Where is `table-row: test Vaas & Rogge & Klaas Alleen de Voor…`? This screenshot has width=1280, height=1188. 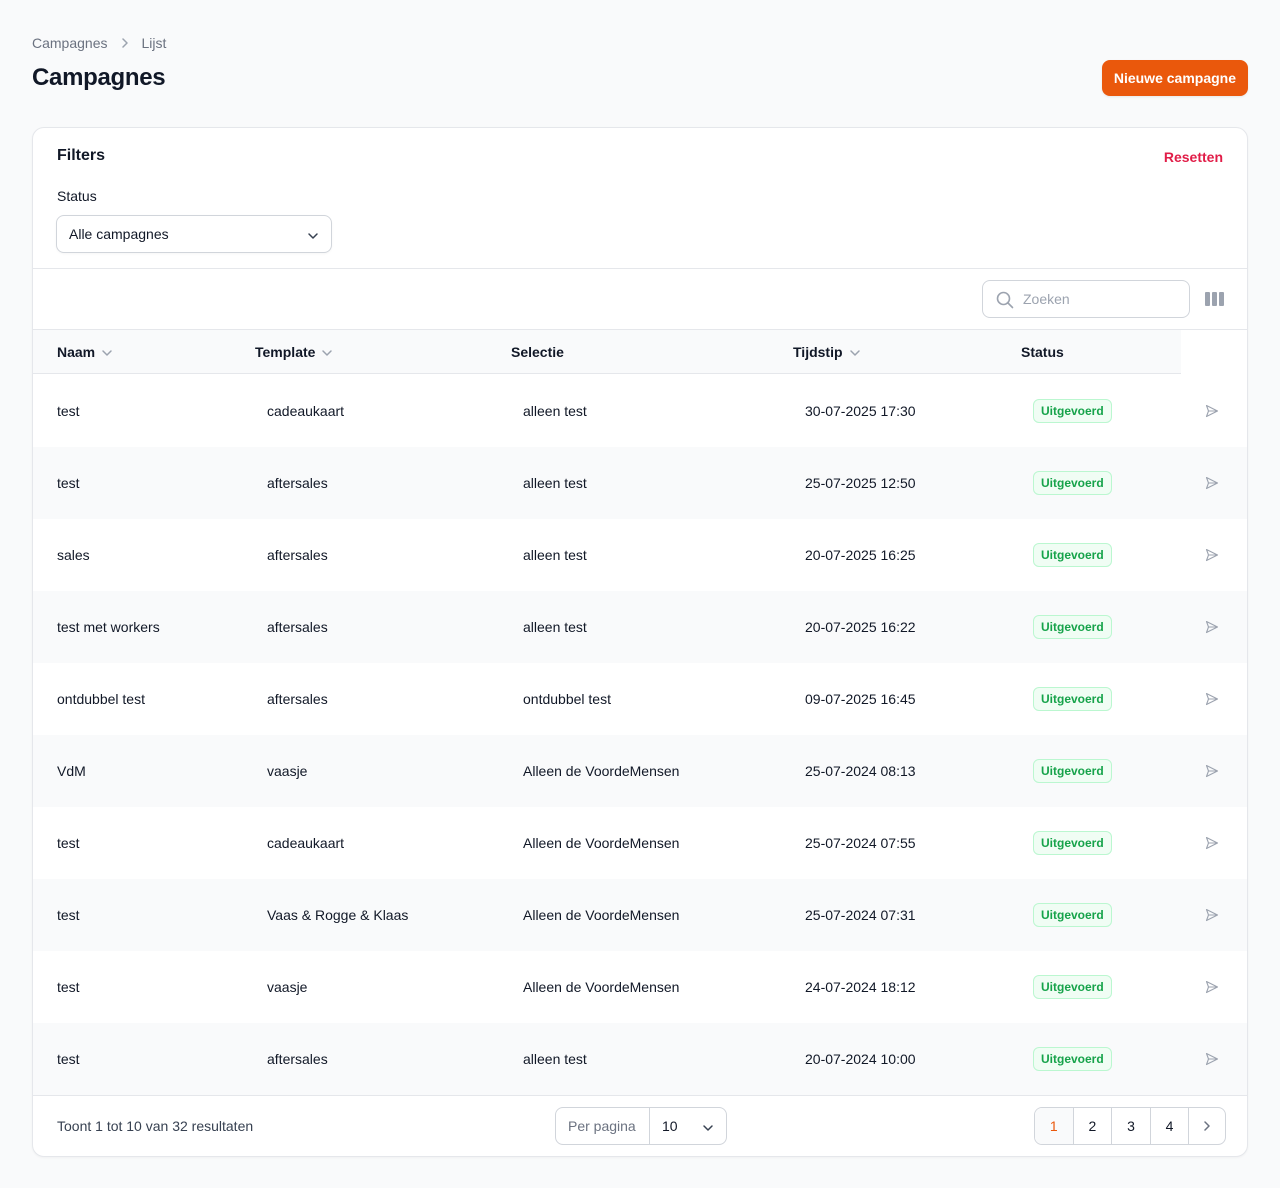
table-row: test Vaas & Rogge & Klaas Alleen de Voor… is located at coordinates (640, 915).